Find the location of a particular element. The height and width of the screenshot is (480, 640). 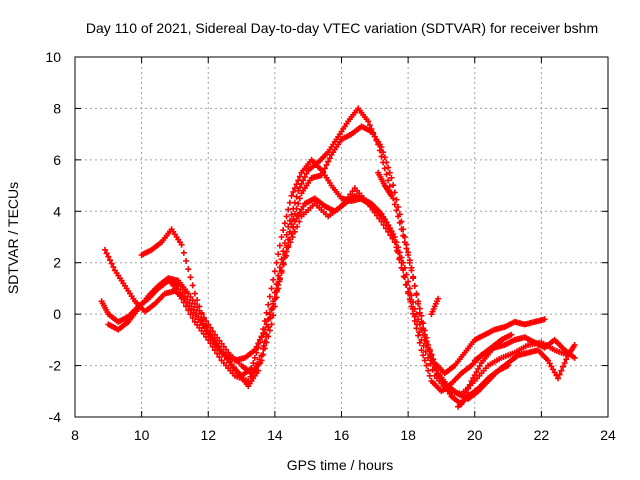

x-axis-label: GPS time / hours is located at coordinates (340, 465).